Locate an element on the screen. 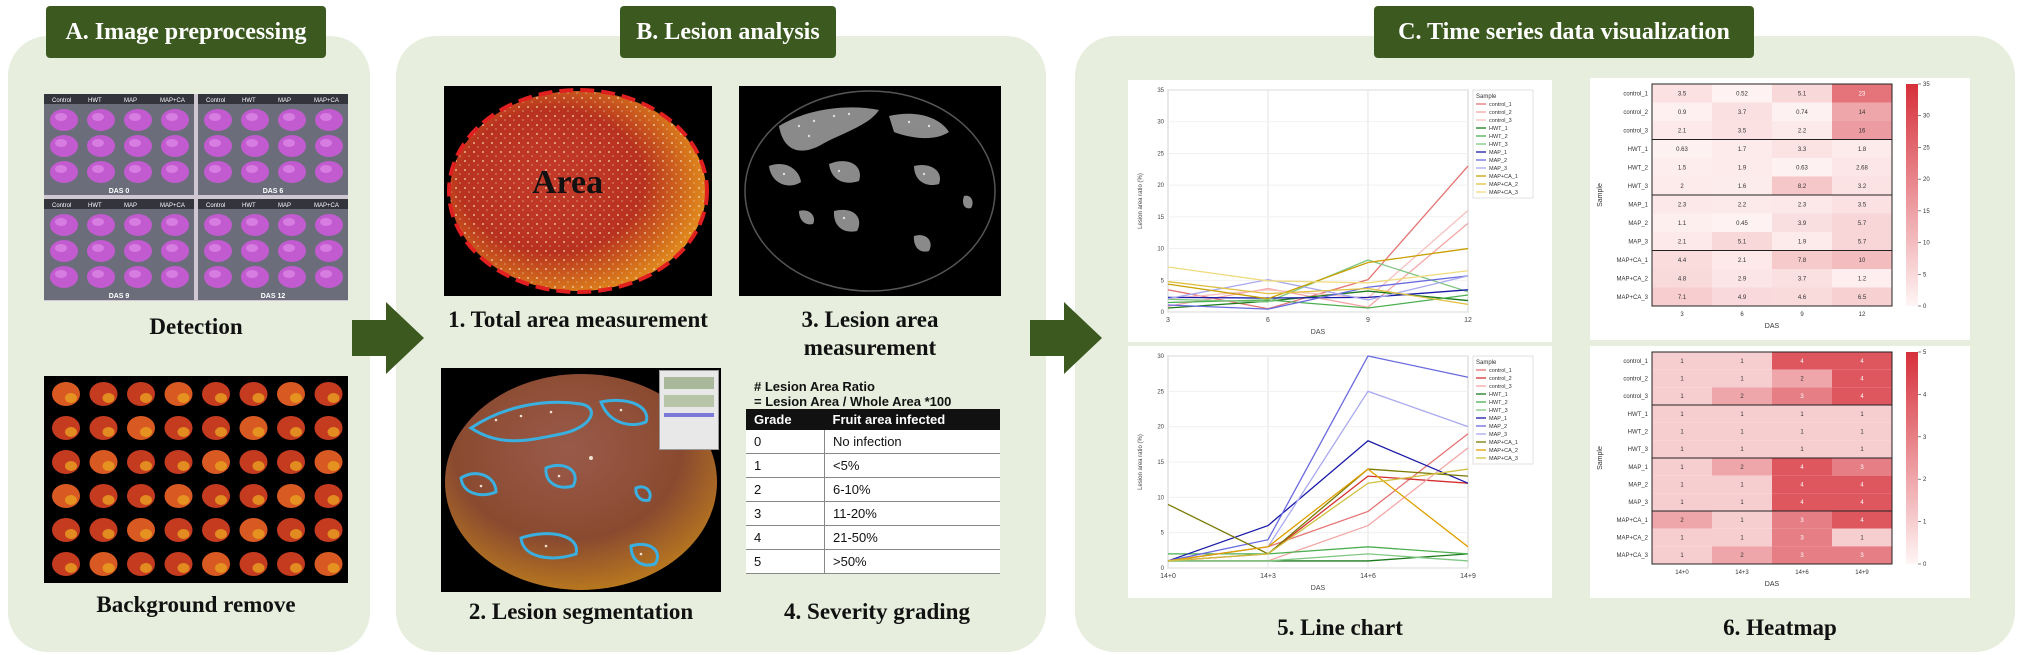  heat-cell-value: 5.1 is located at coordinates (1802, 94).